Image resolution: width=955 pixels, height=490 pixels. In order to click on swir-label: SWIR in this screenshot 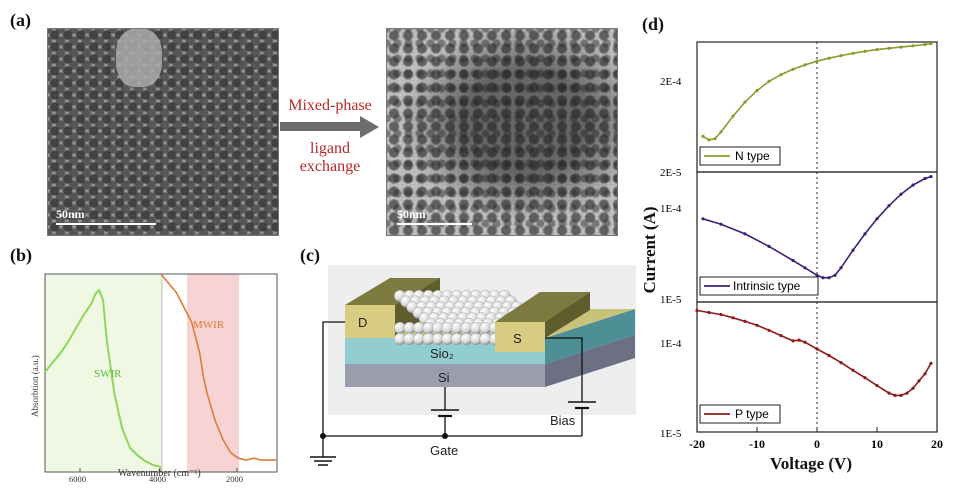, I will do `click(108, 374)`.